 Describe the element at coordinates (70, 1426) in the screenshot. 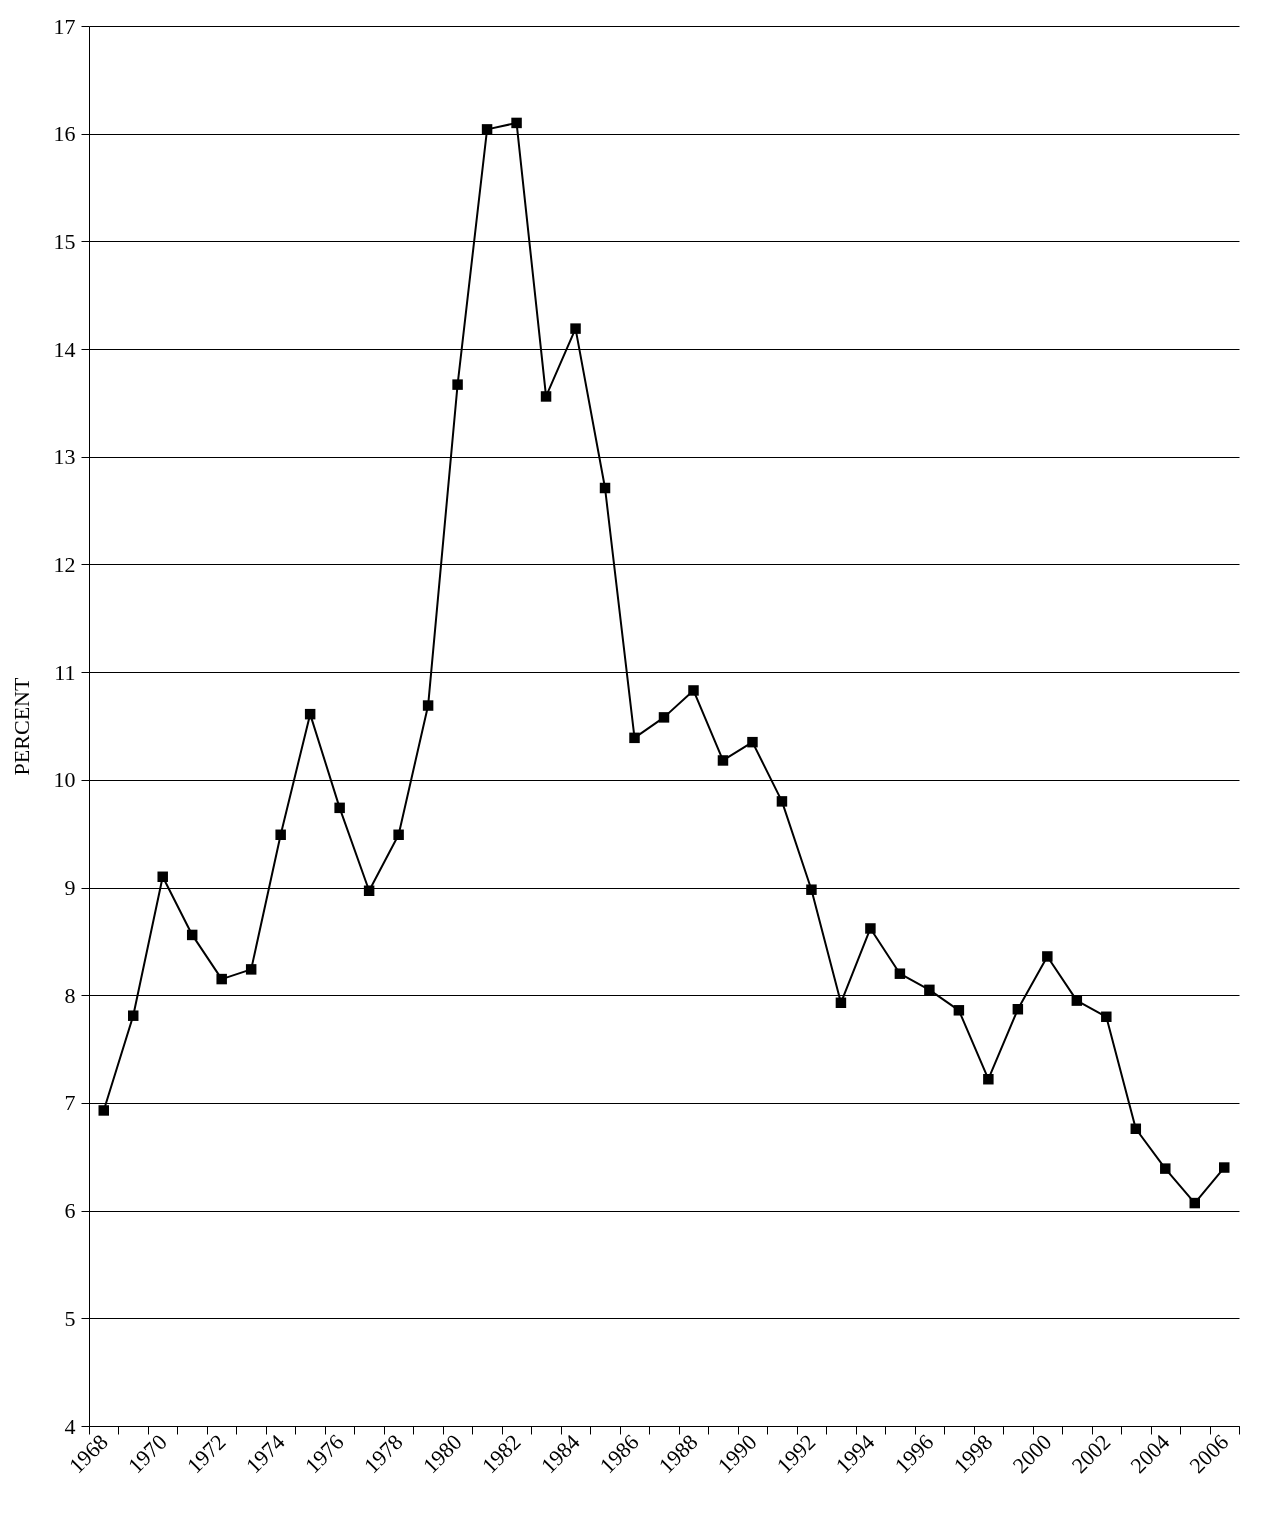

I see `y-tick-label: 4` at that location.